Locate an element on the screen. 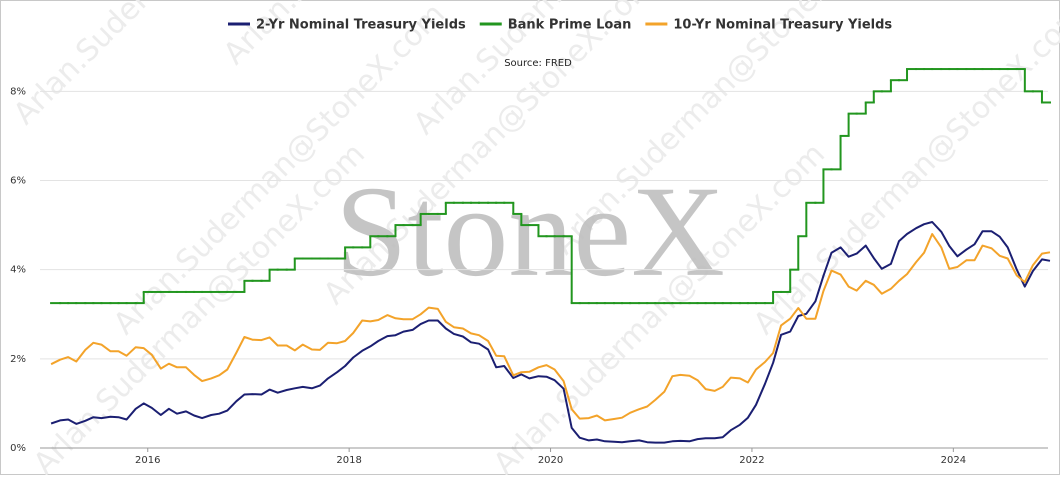  legend-label: Bank Prime Loan is located at coordinates (570, 25).